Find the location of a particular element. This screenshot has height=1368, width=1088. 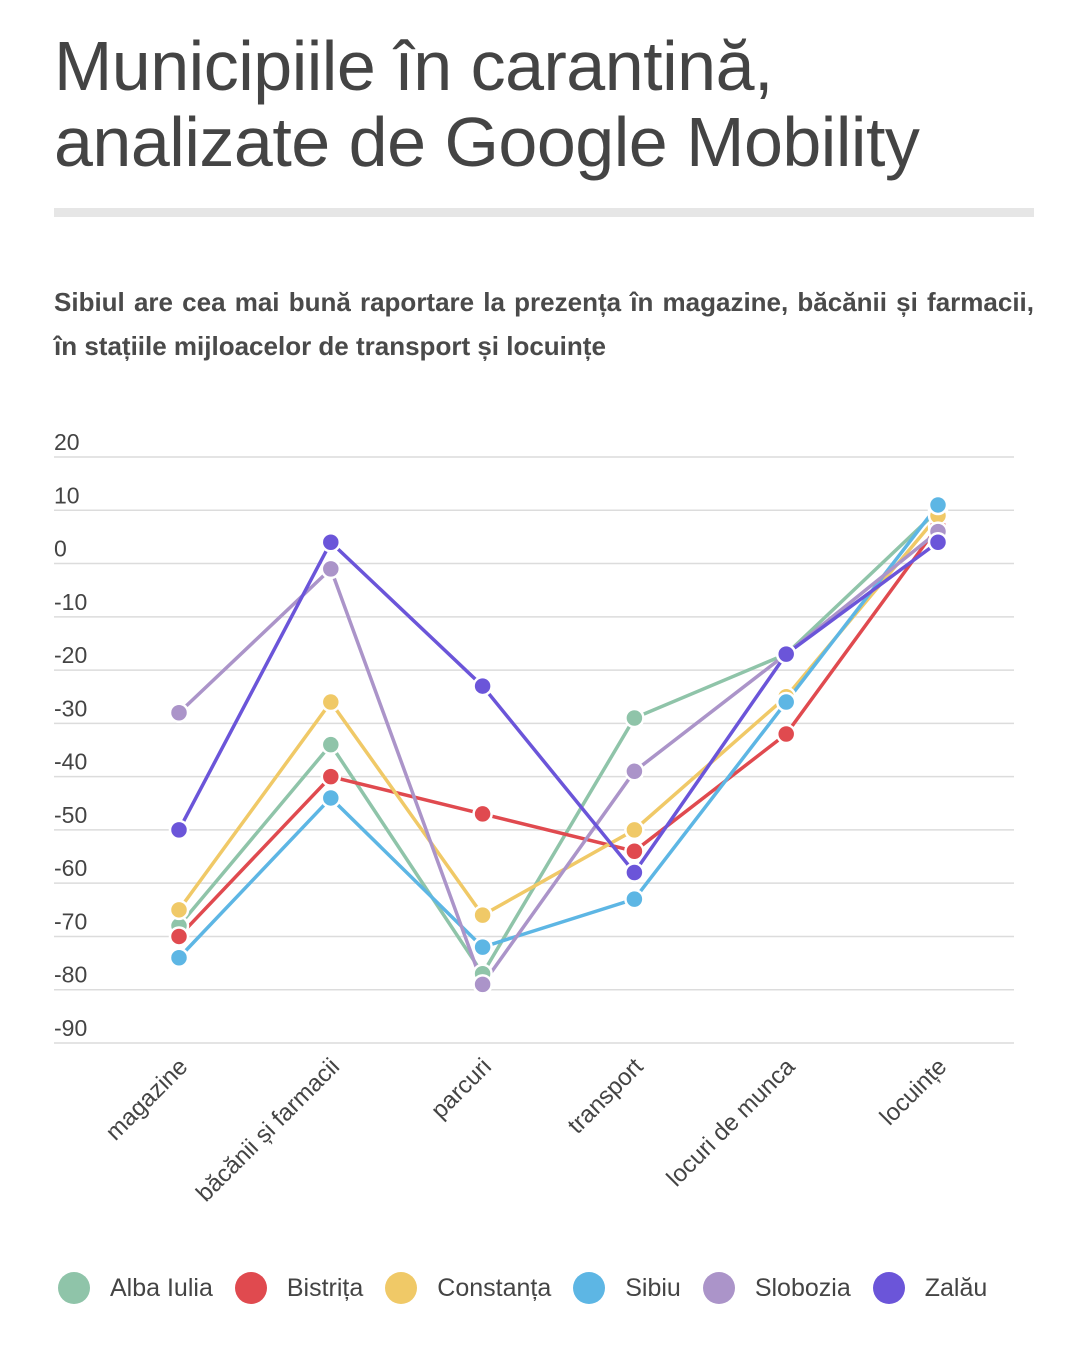

y-tick-label: 20 is located at coordinates (67, 442).